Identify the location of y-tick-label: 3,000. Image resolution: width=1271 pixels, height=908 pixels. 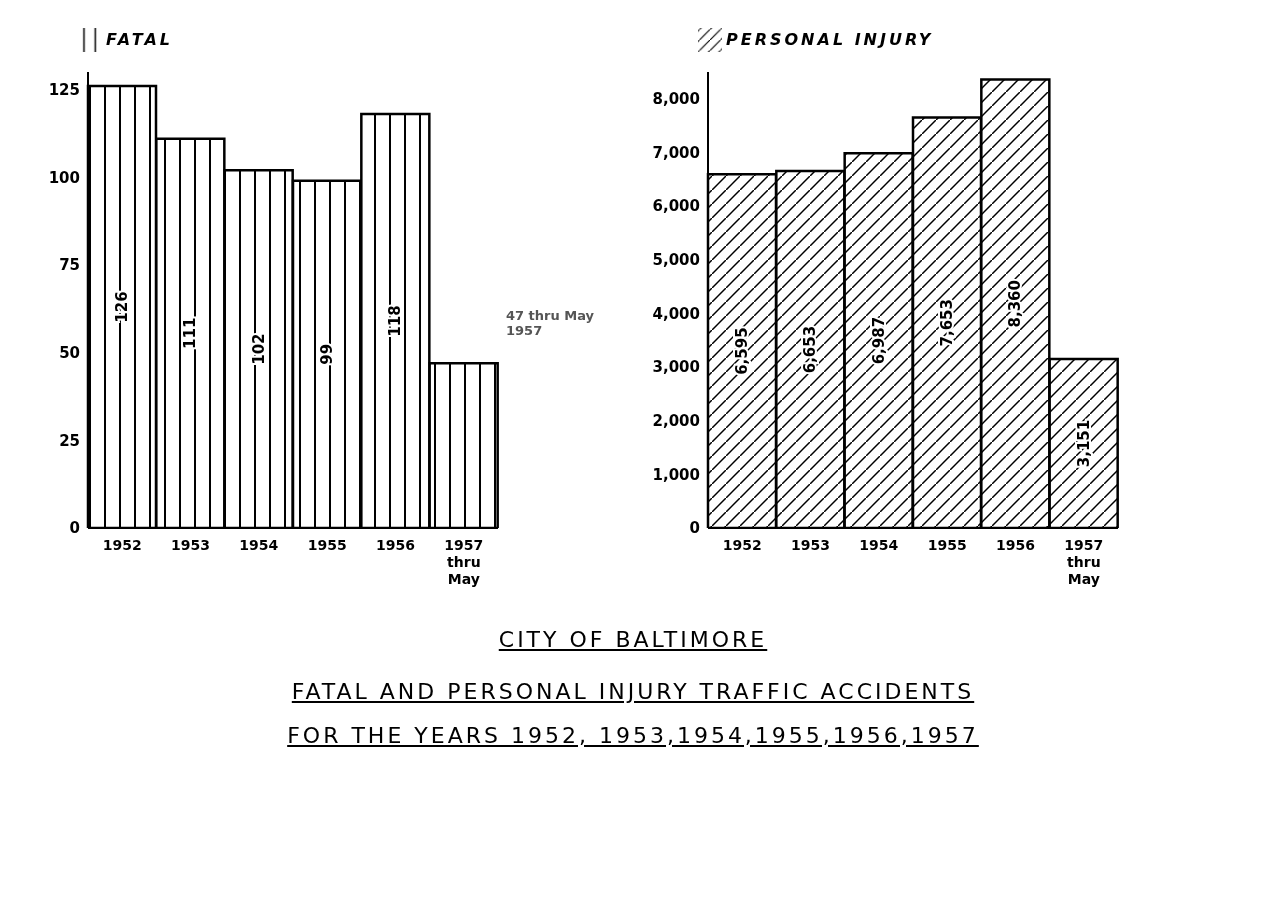
(676, 367).